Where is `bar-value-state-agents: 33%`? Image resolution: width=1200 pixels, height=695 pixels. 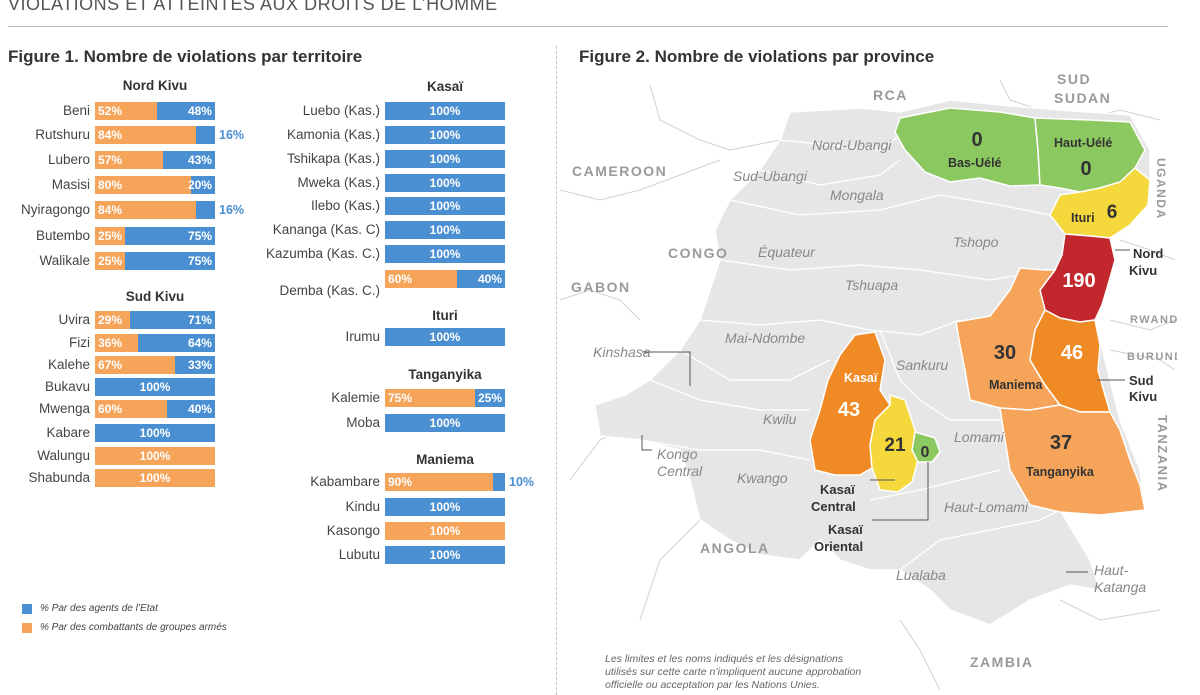 bar-value-state-agents: 33% is located at coordinates (199, 365).